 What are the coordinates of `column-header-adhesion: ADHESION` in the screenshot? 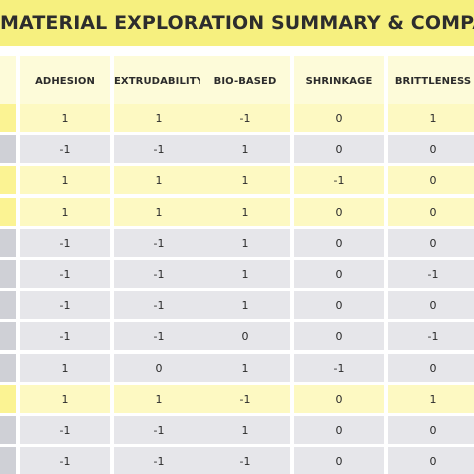 It's located at (65, 81).